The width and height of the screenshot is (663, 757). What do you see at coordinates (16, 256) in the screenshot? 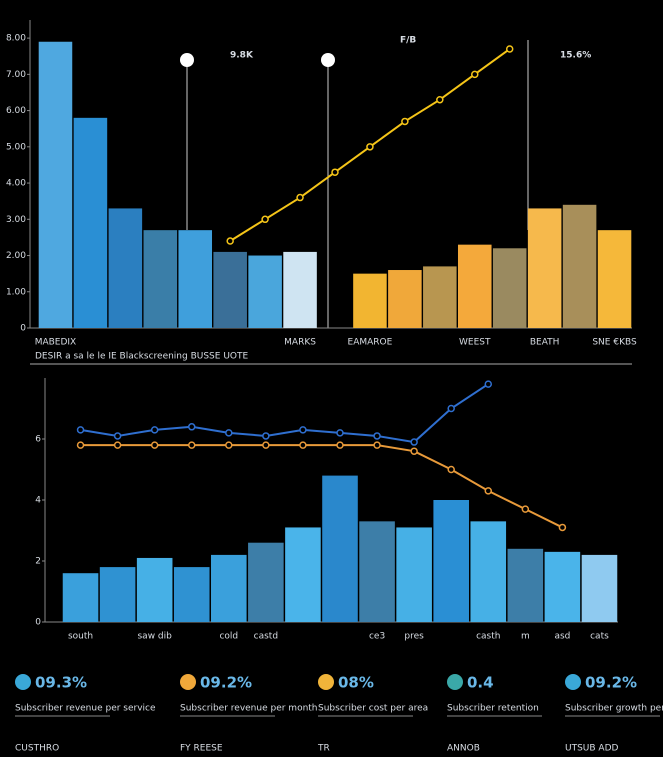
I see `y-tick-label: 2.00` at bounding box center [16, 256].